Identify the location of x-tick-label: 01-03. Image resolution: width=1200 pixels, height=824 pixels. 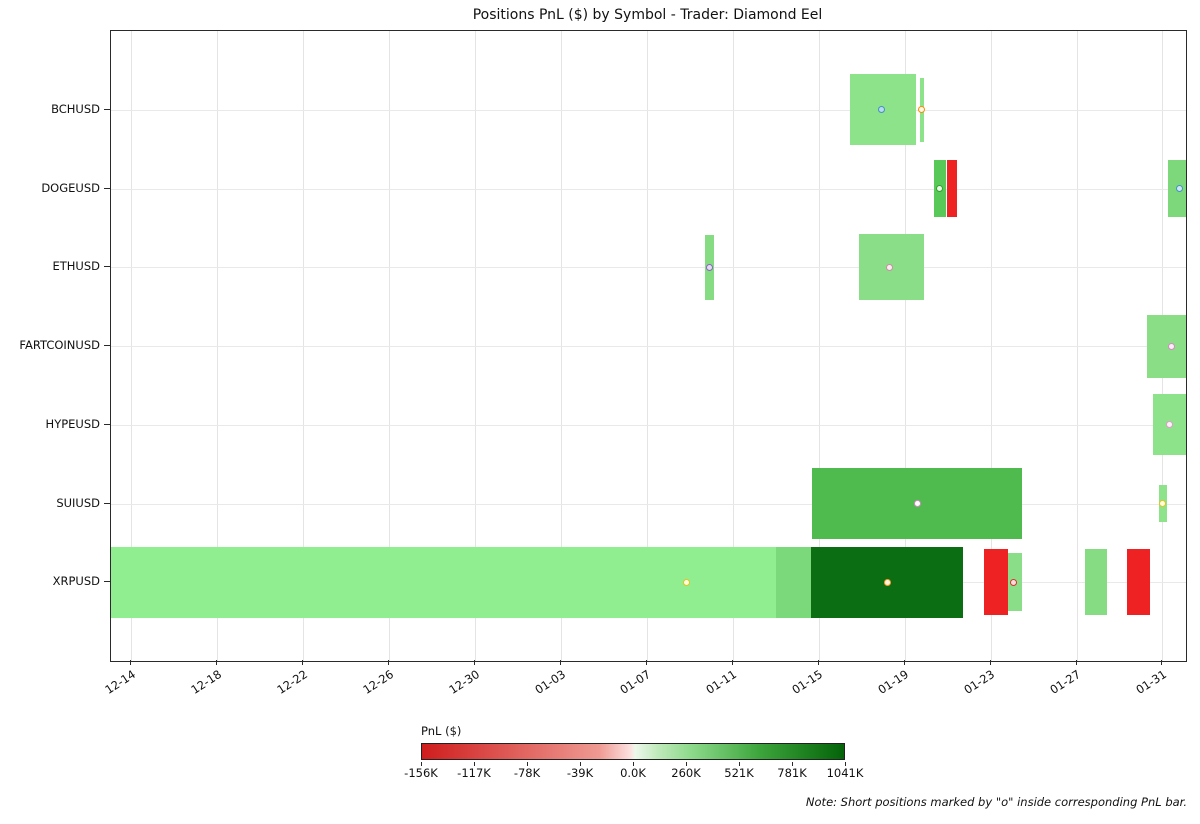
(549, 682).